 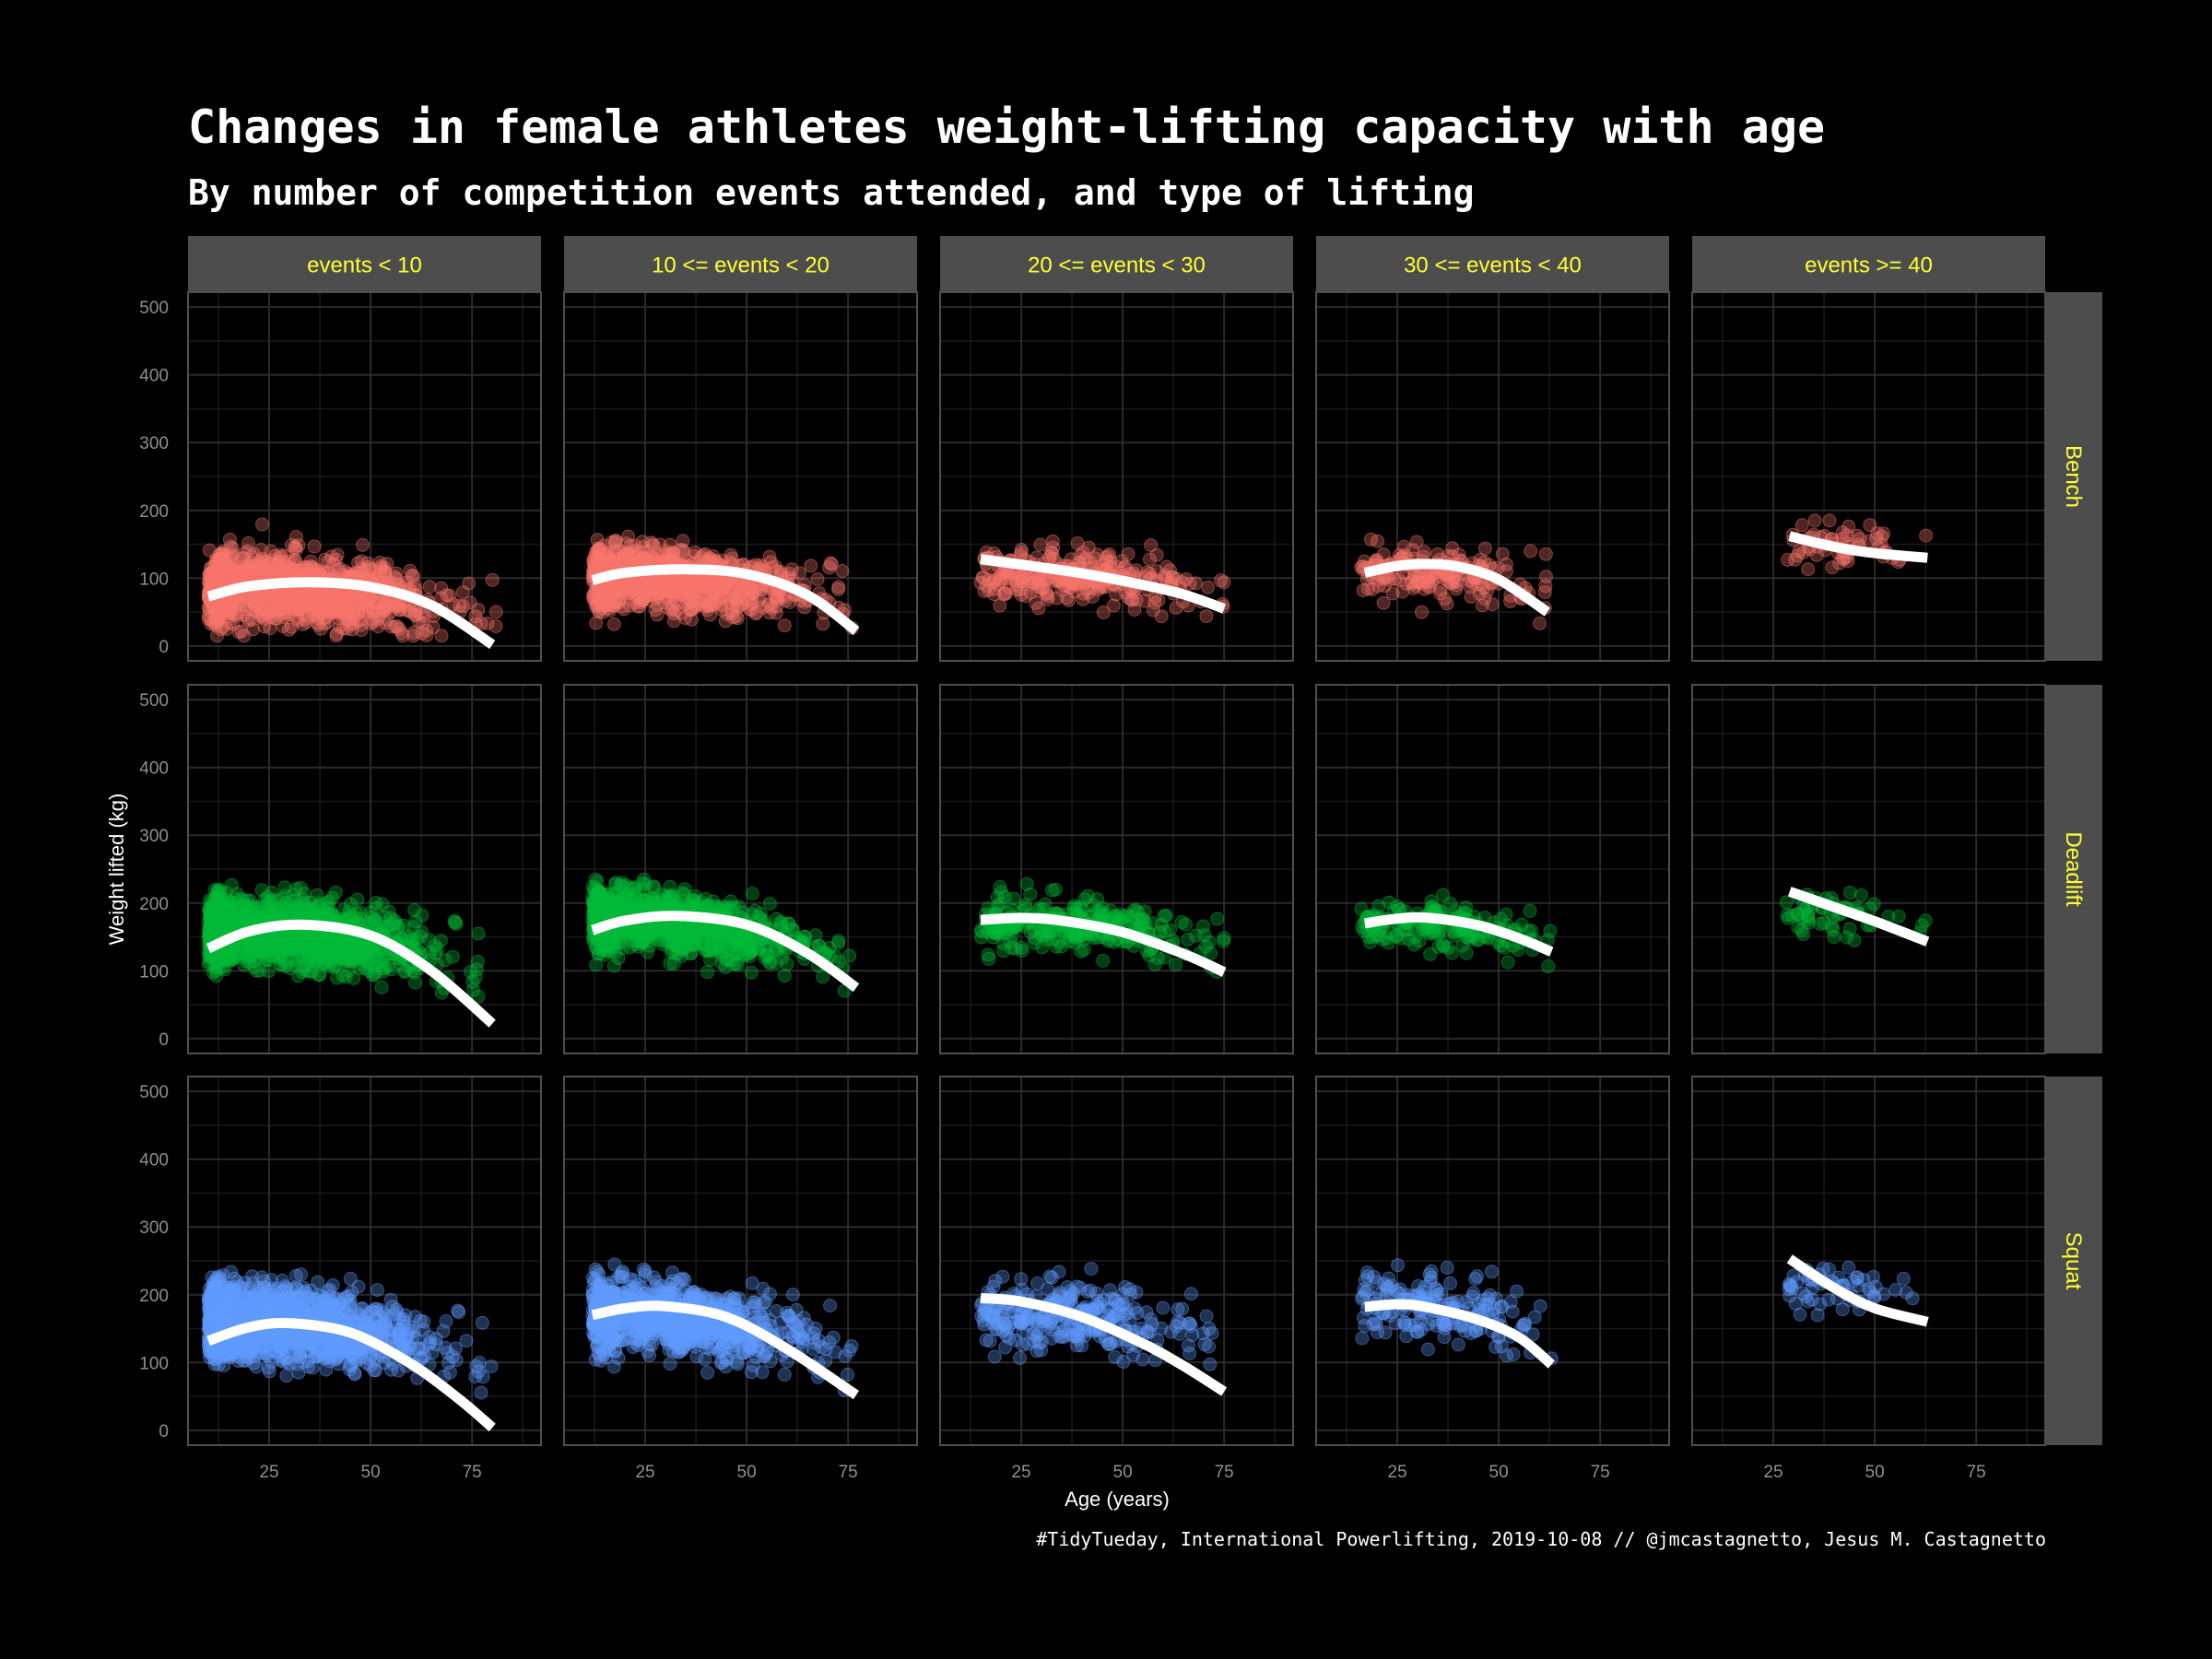 I want to click on y-tick-label: 200, so click(x=154, y=904).